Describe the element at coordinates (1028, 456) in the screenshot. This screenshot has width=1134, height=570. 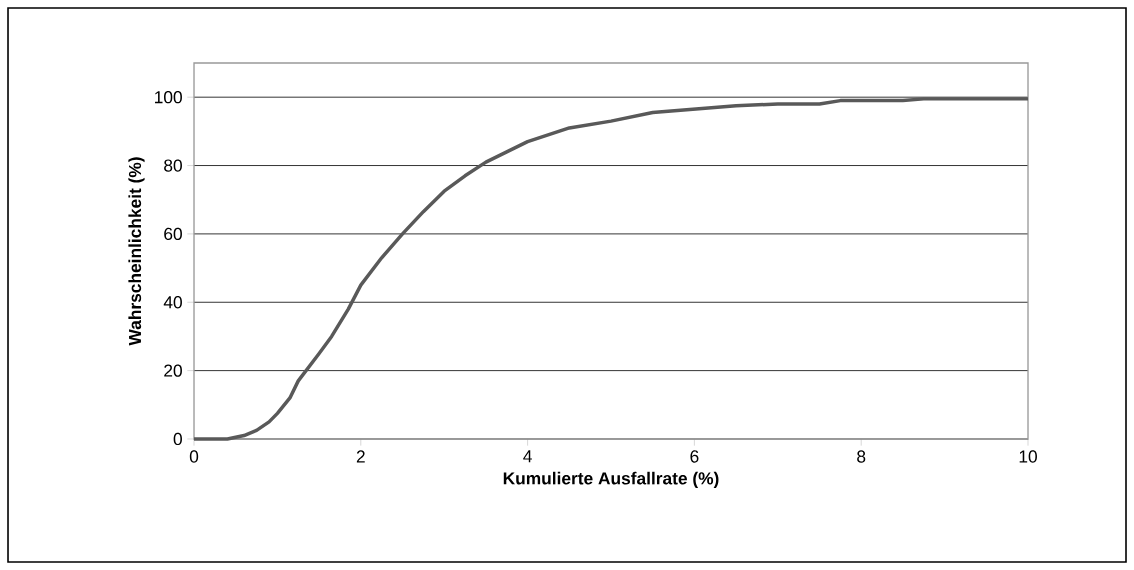
I see `x-tick-label: 10` at that location.